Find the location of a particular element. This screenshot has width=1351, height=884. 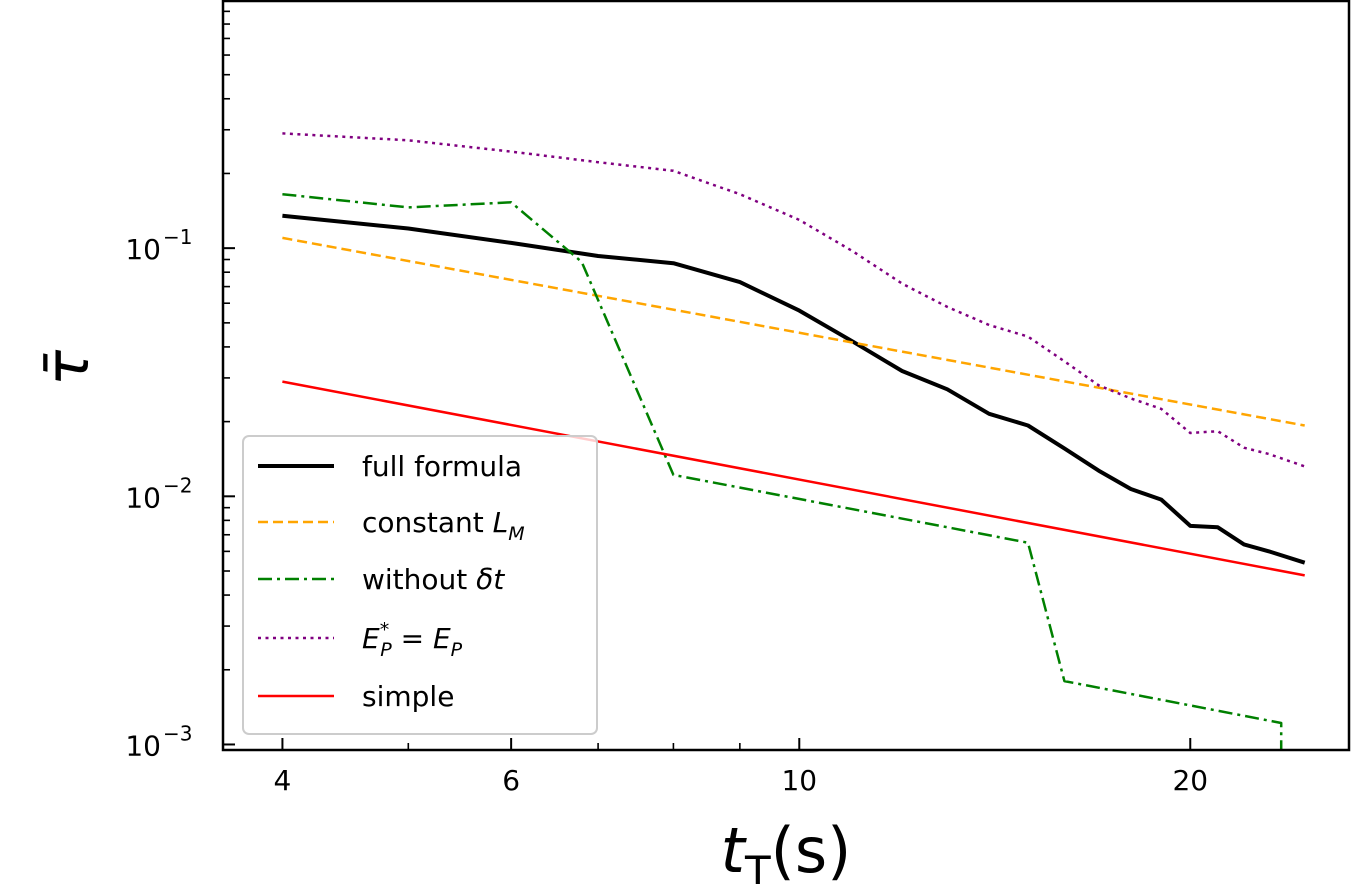

x-tick-label-2: 10 is located at coordinates (799, 780).